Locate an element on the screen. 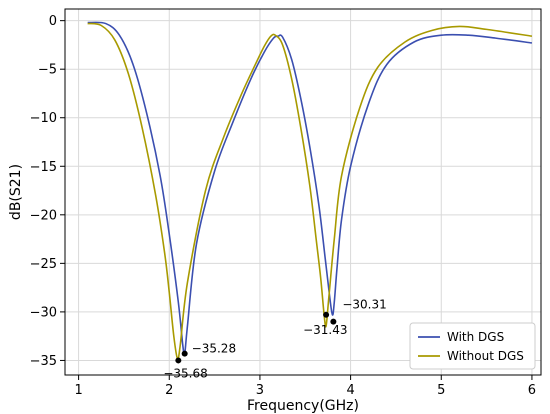 Image resolution: width=550 pixels, height=414 pixels. y-axis-label: dB(S21) is located at coordinates (16, 192).